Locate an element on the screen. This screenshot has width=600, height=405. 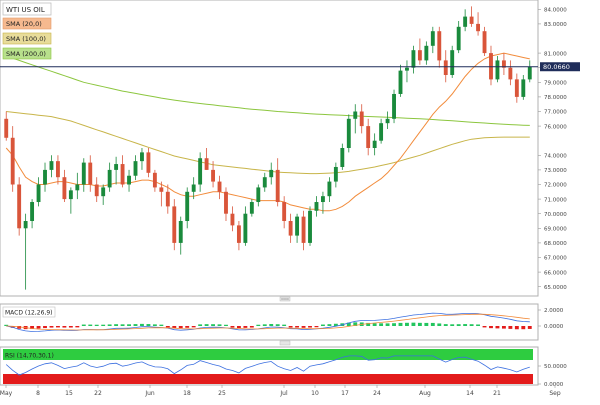
x-tick-label: 14 is located at coordinates (470, 393).